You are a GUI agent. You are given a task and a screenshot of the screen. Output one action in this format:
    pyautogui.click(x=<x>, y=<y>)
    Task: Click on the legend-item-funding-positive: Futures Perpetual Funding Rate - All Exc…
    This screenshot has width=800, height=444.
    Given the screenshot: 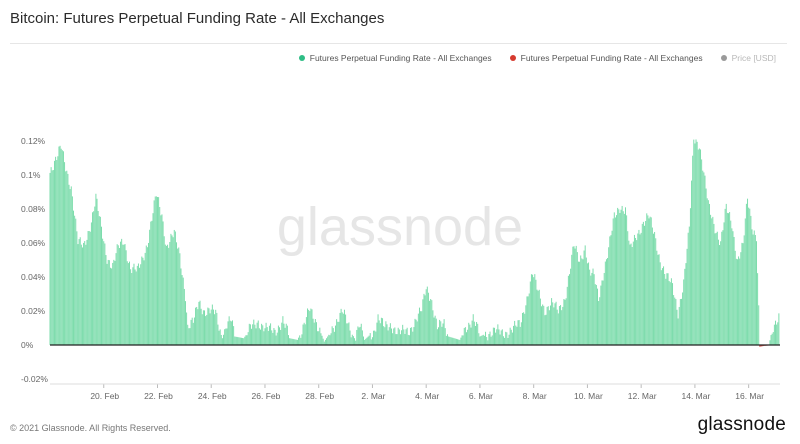 What is the action you would take?
    pyautogui.click(x=395, y=58)
    